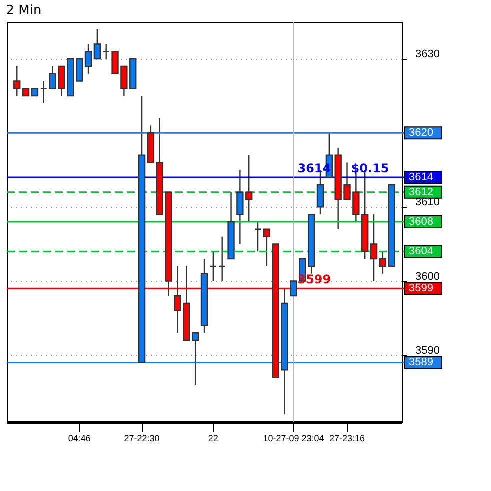 The height and width of the screenshot is (491, 491). I want to click on annotation: $0.15, so click(370, 169).